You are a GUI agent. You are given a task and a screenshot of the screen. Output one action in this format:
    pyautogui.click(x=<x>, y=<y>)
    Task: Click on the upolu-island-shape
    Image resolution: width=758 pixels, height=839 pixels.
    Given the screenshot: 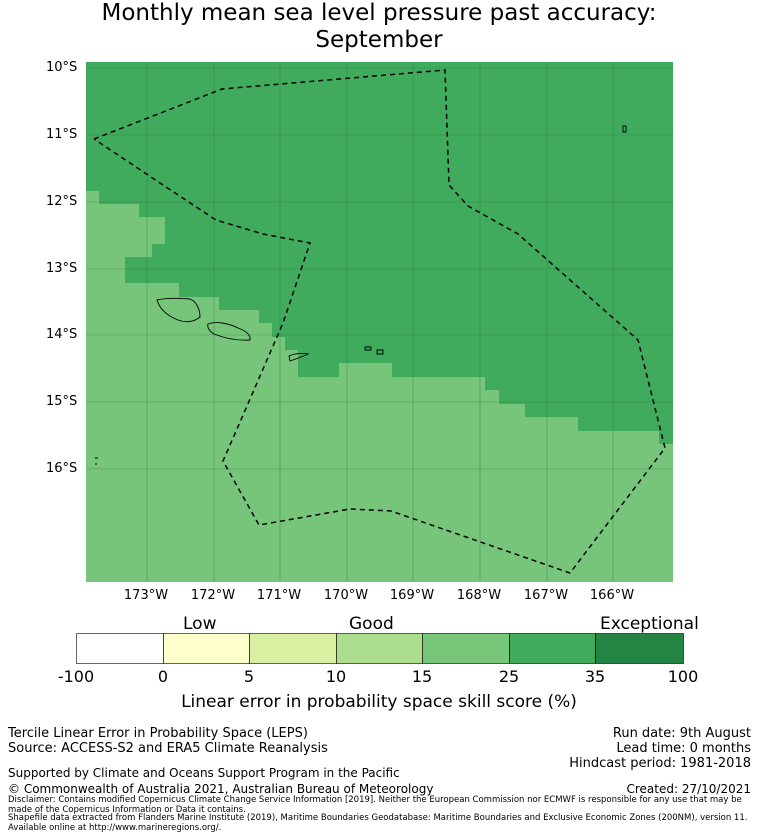 What is the action you would take?
    pyautogui.click(x=178, y=310)
    